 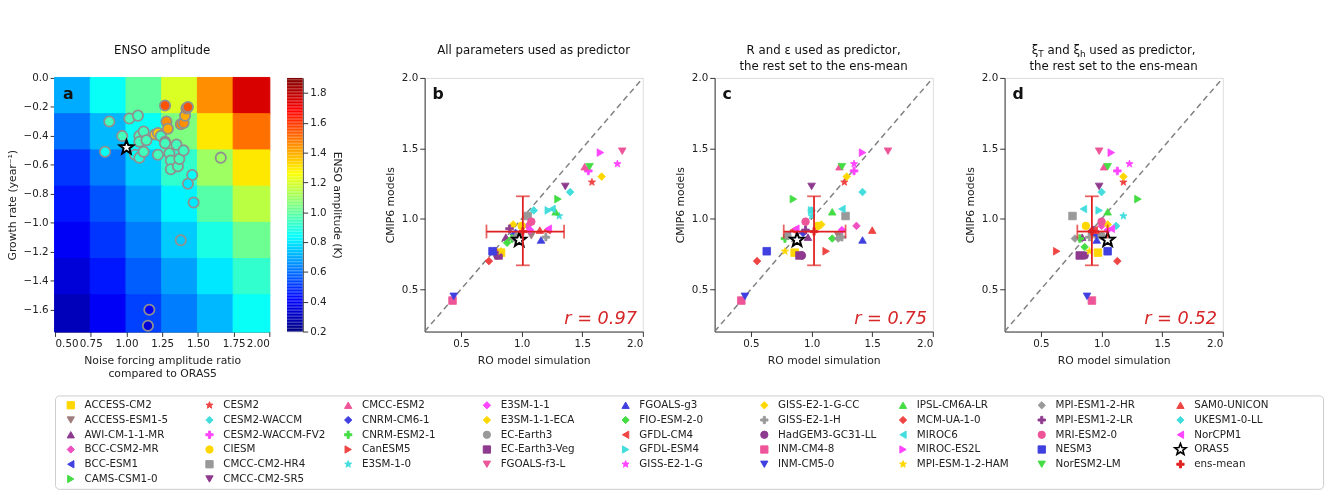 What do you see at coordinates (1073, 448) in the screenshot?
I see `legend-label: NESM3` at bounding box center [1073, 448].